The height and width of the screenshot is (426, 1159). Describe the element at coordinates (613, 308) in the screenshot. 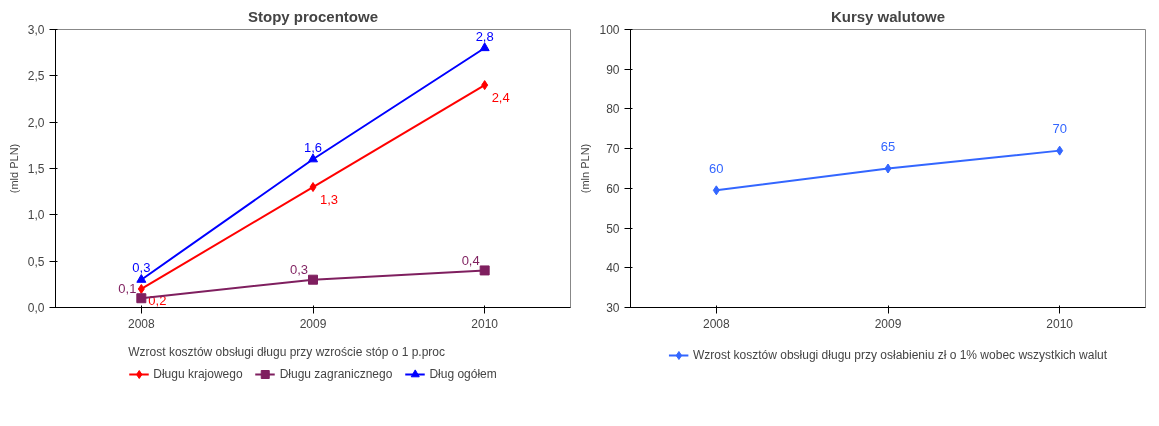

I see `y-tick-label: 30` at that location.